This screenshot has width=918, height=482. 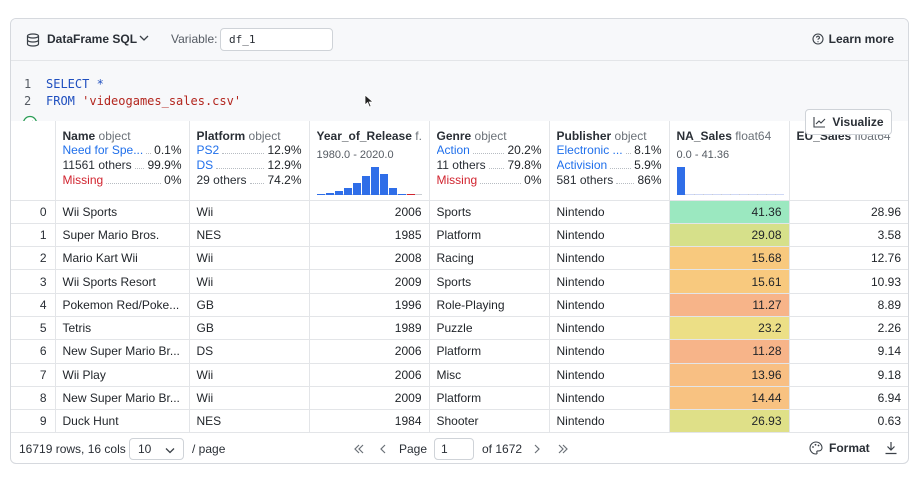 What do you see at coordinates (729, 235) in the screenshot?
I see `cell-na-sales: 29.08` at bounding box center [729, 235].